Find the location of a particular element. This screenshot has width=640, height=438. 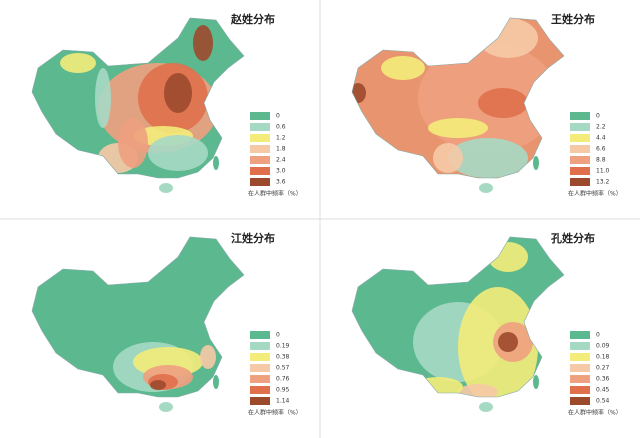

panel-title: 王姓分布 is located at coordinates (573, 19).